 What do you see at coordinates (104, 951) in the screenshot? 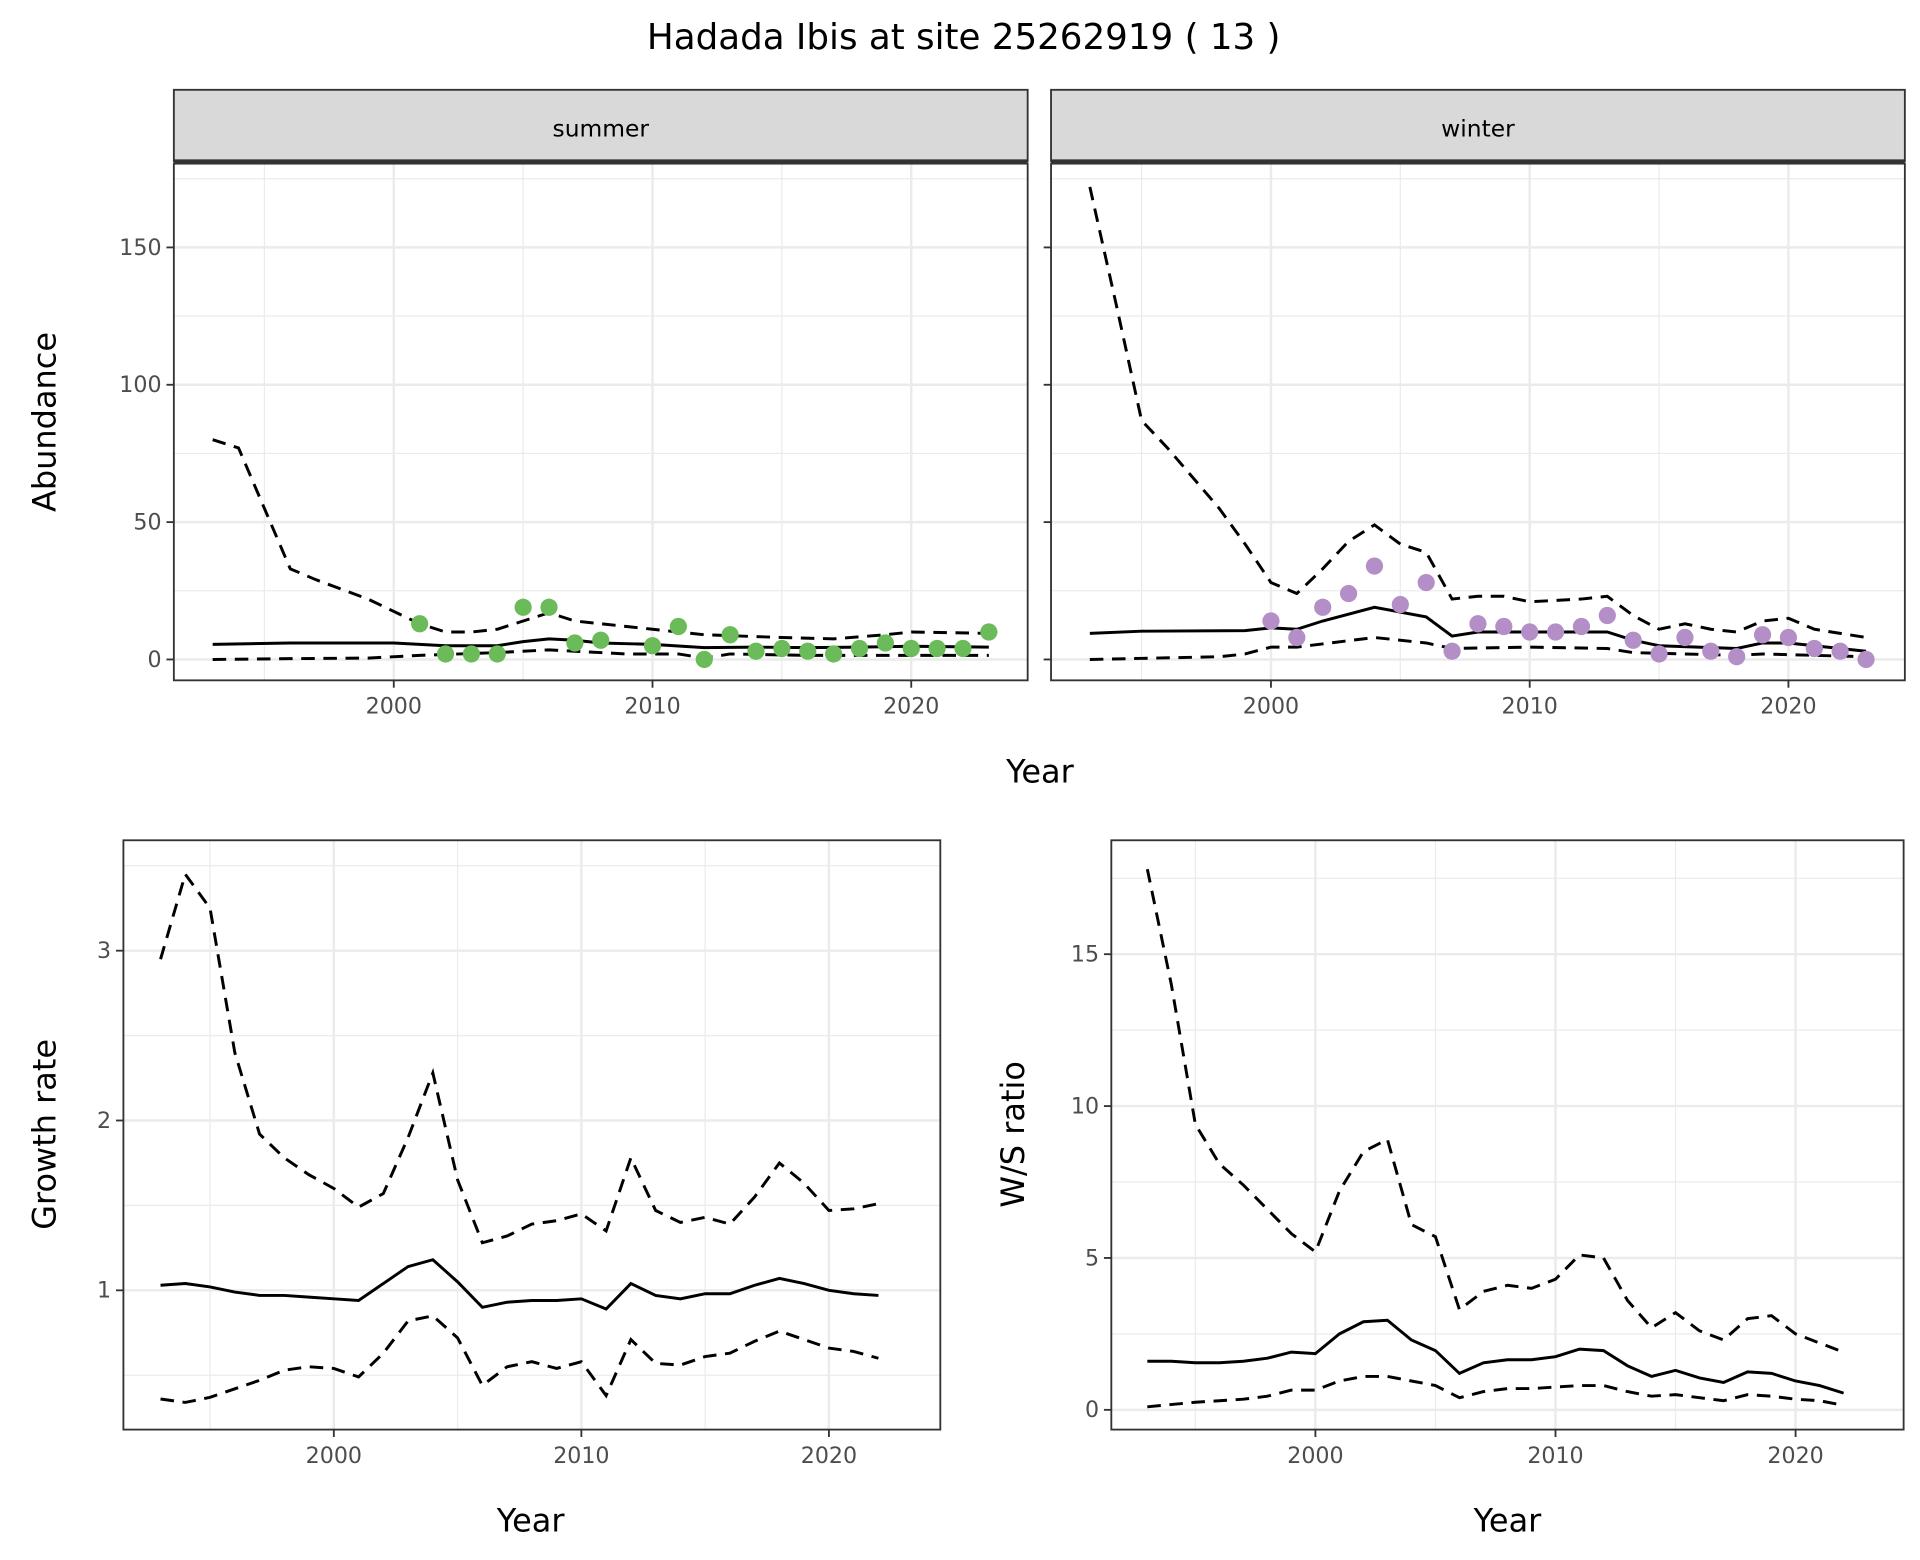
I see `y-tick-label: 3` at bounding box center [104, 951].